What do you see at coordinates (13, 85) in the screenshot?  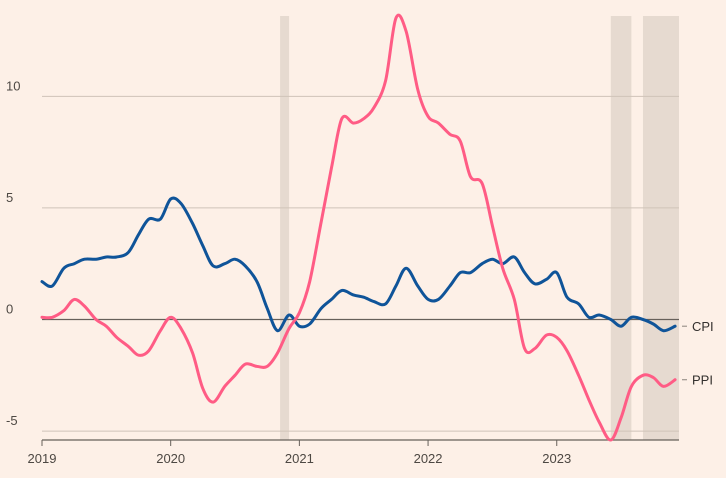 I see `y-tick-label: 10` at bounding box center [13, 85].